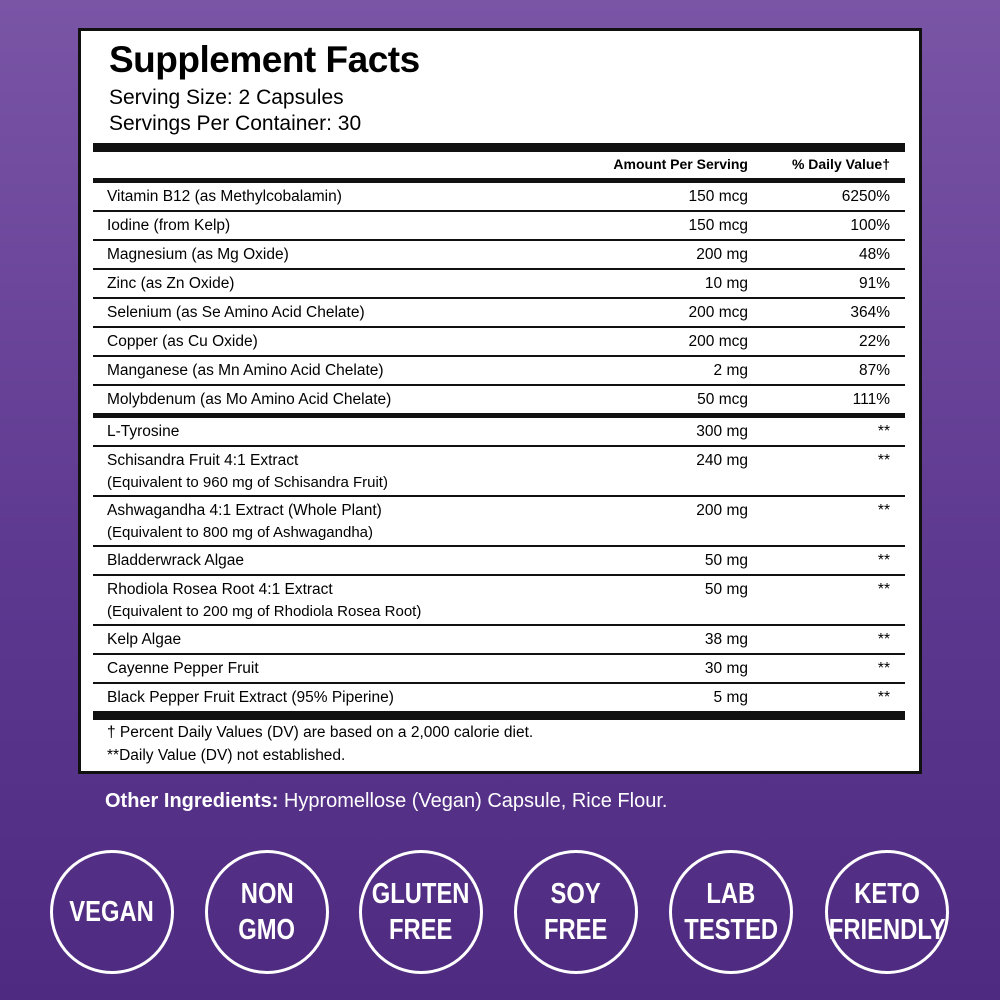 The width and height of the screenshot is (1000, 1000). I want to click on amount: 240 mg, so click(722, 460).